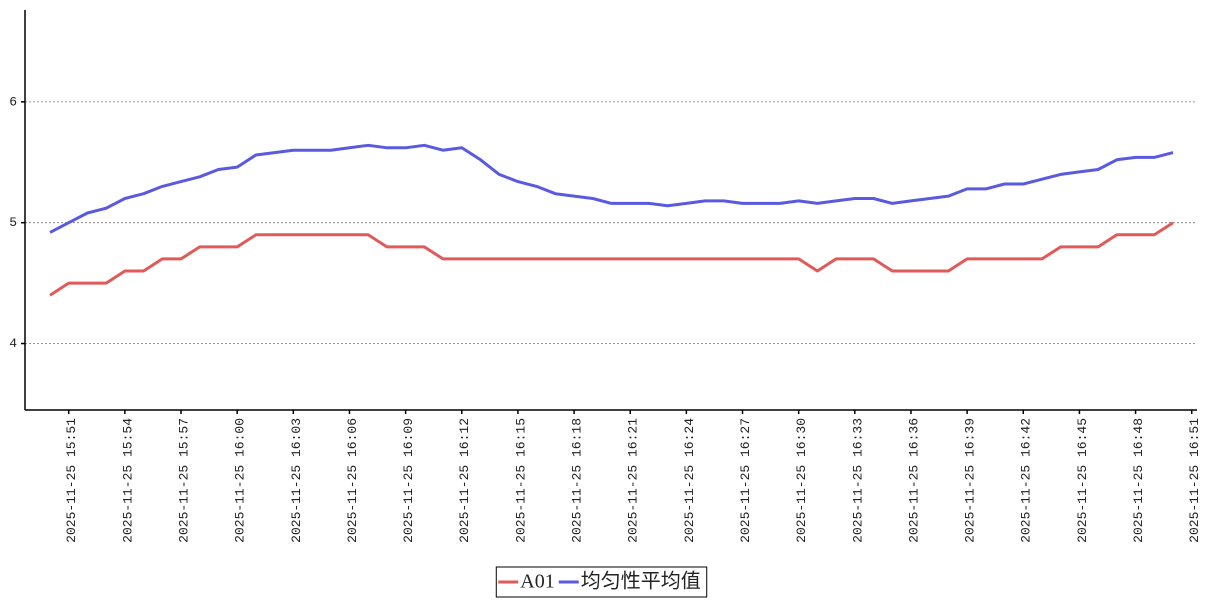  What do you see at coordinates (537, 582) in the screenshot?
I see `legend-label: A01` at bounding box center [537, 582].